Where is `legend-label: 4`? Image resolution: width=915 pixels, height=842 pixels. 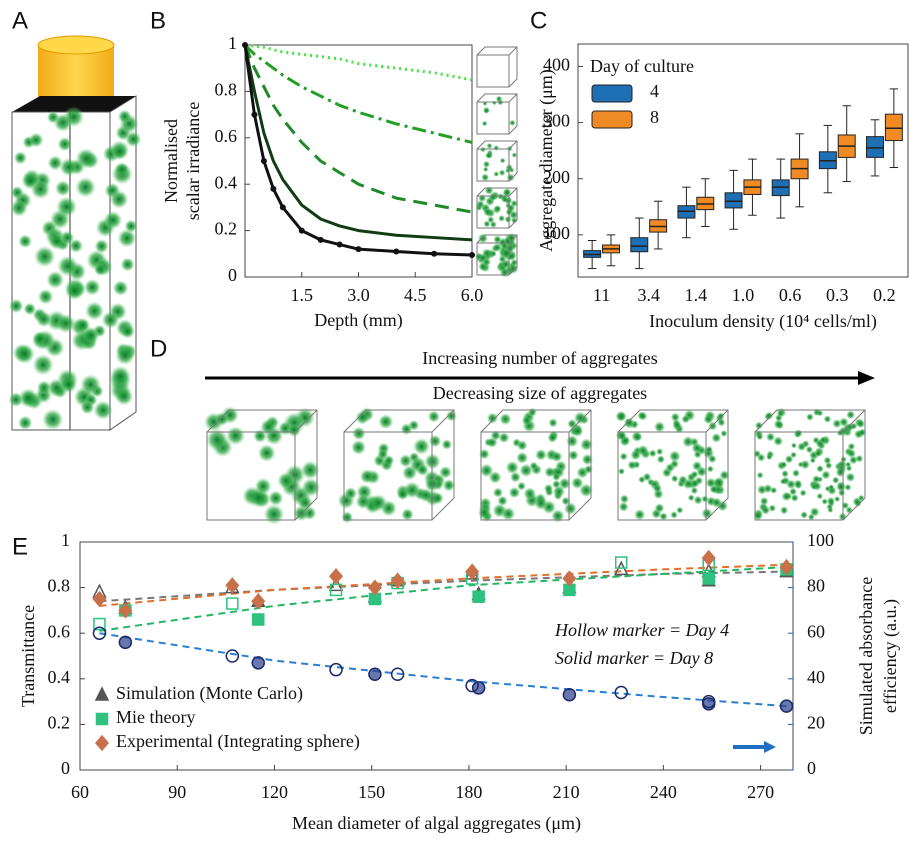
legend-label: 4 is located at coordinates (654, 91).